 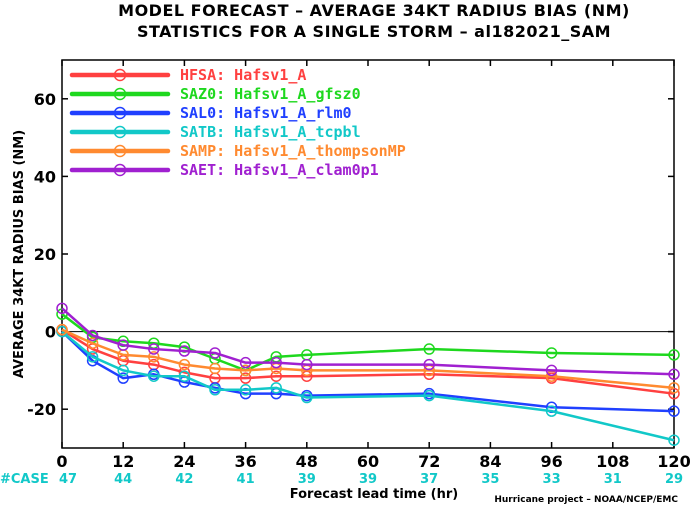 What do you see at coordinates (61, 461) in the screenshot?
I see `x-tick-label: 0` at bounding box center [61, 461].